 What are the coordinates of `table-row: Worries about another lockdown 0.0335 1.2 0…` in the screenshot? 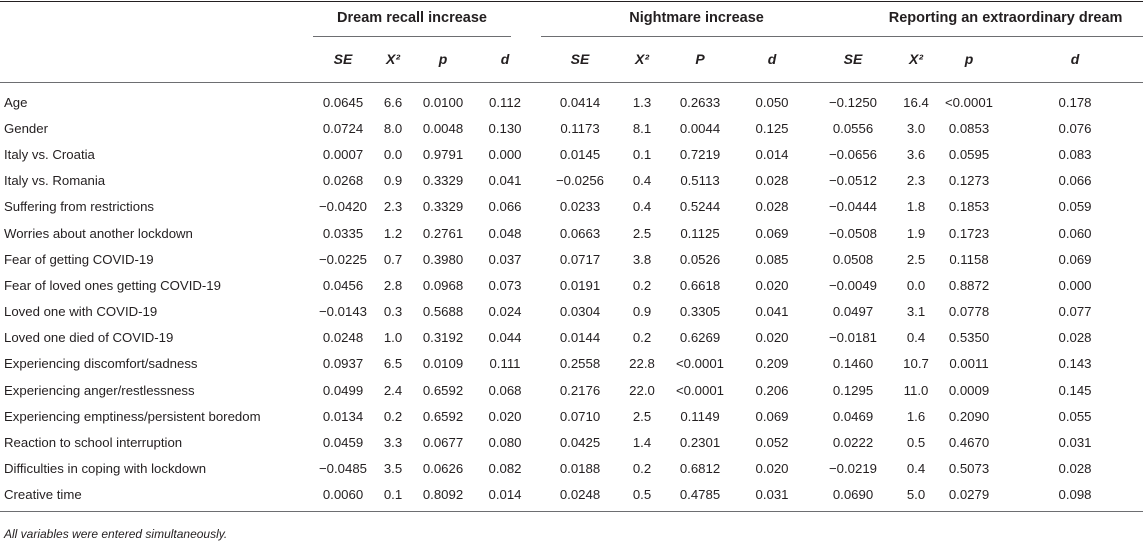 It's located at (571, 233).